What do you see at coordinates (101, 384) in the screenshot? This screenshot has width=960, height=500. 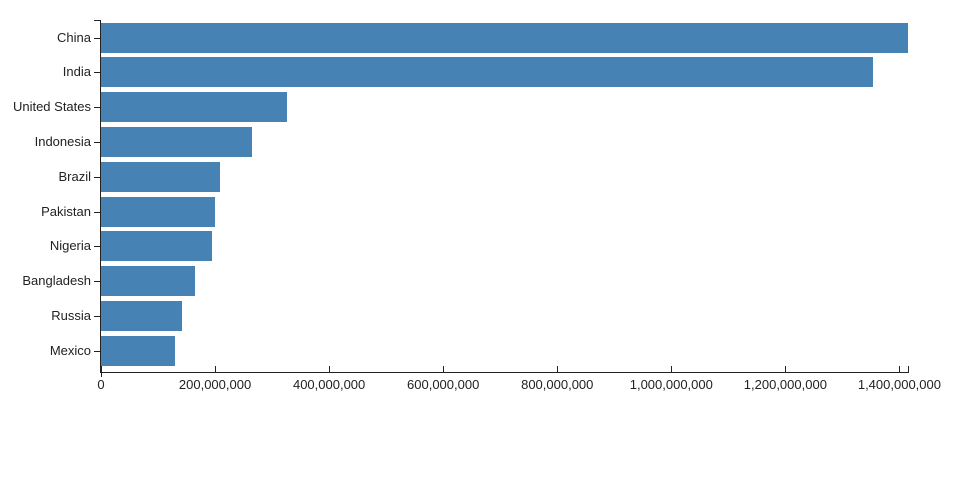 I see `x-tick-label-0: 0` at bounding box center [101, 384].